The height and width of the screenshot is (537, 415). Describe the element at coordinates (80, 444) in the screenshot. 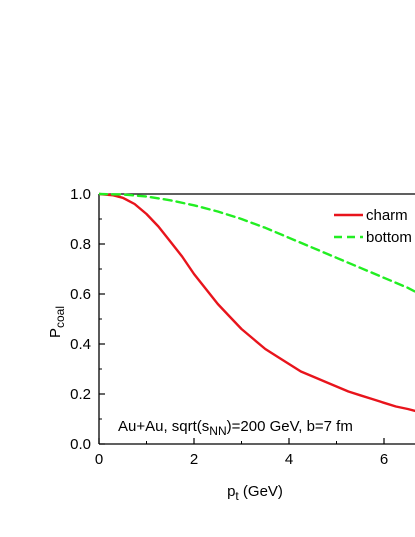

I see `y-tick-label: 0.0` at that location.